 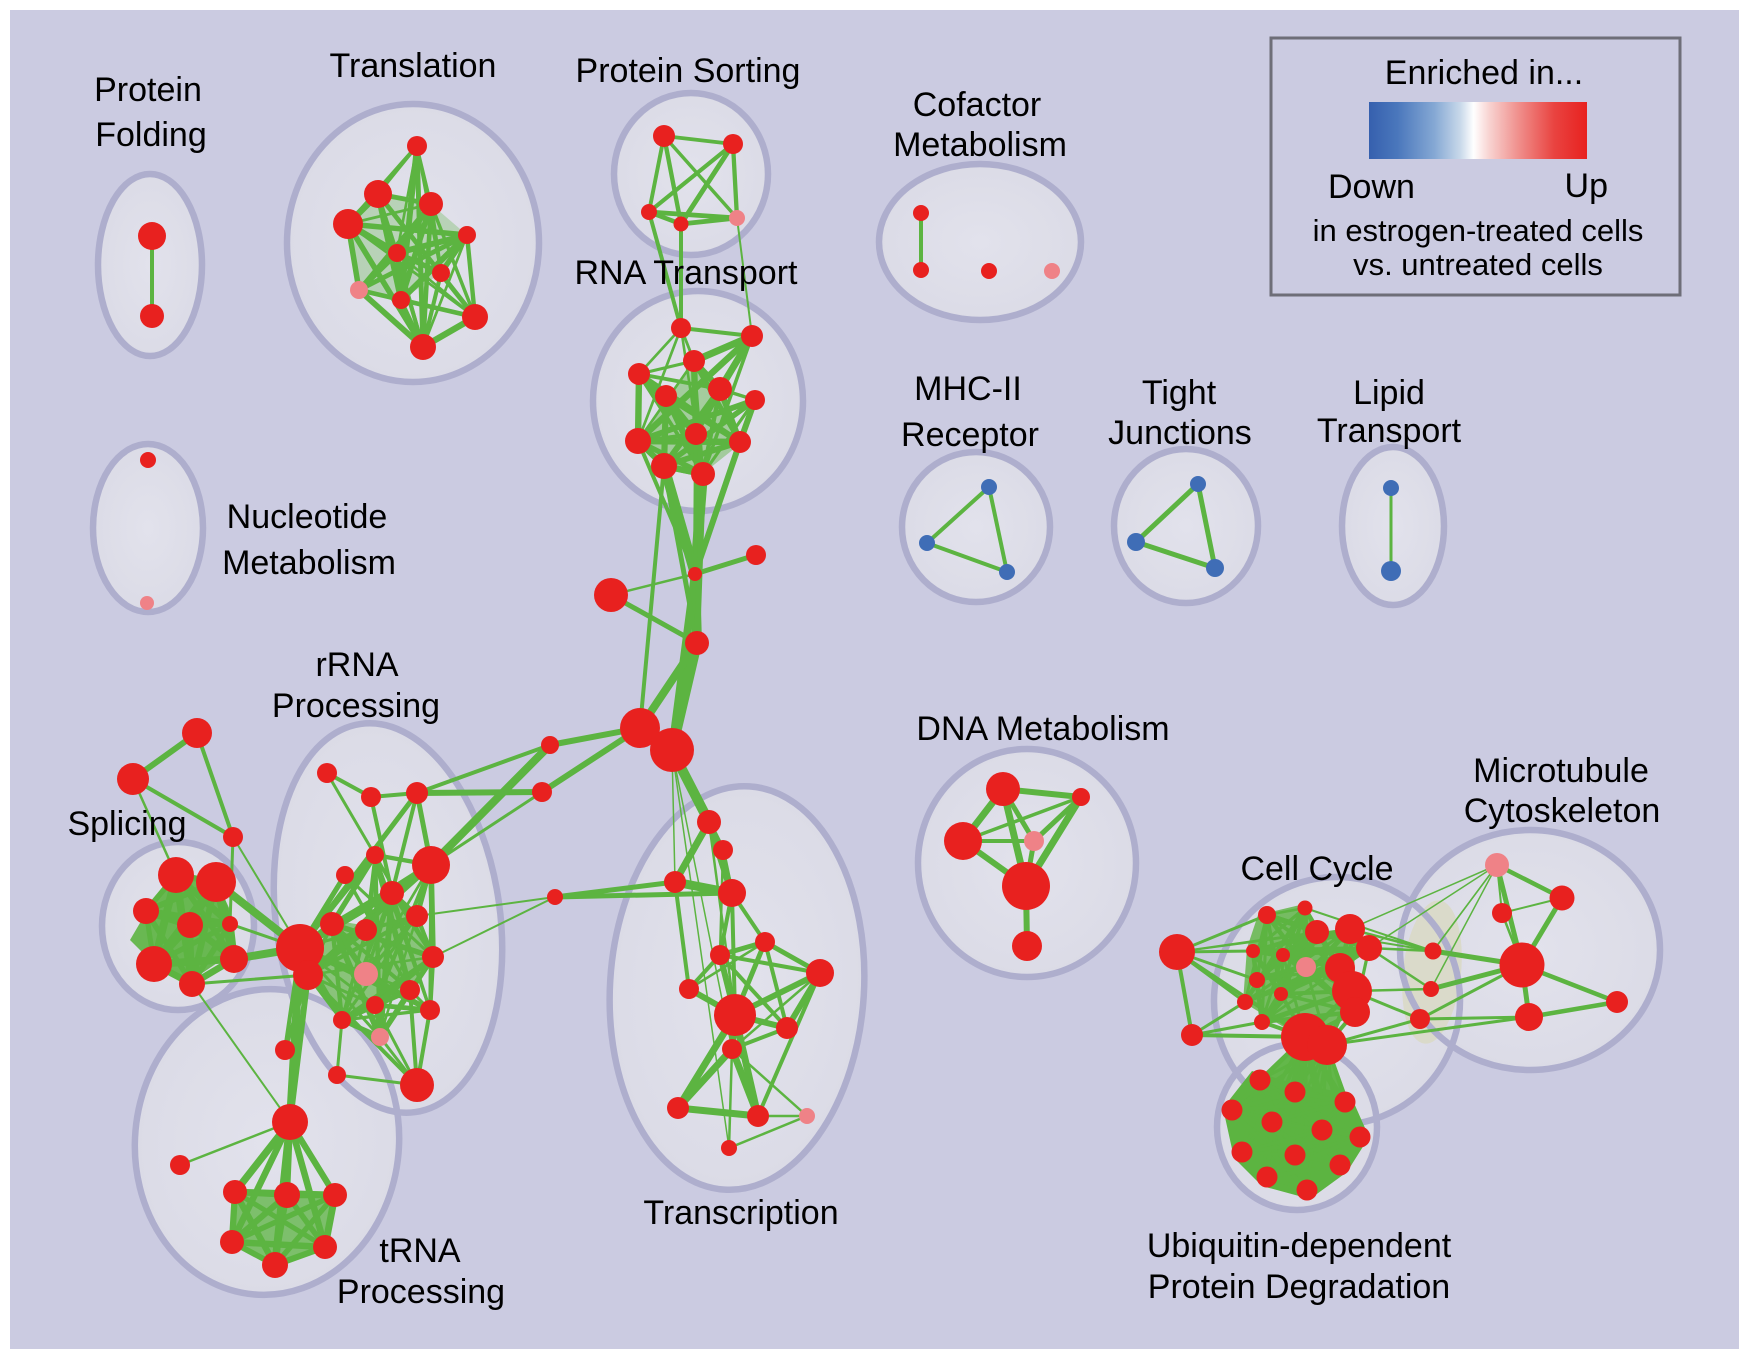 I want to click on svg-text: in estrogen-treated cells, so click(x=1478, y=230).